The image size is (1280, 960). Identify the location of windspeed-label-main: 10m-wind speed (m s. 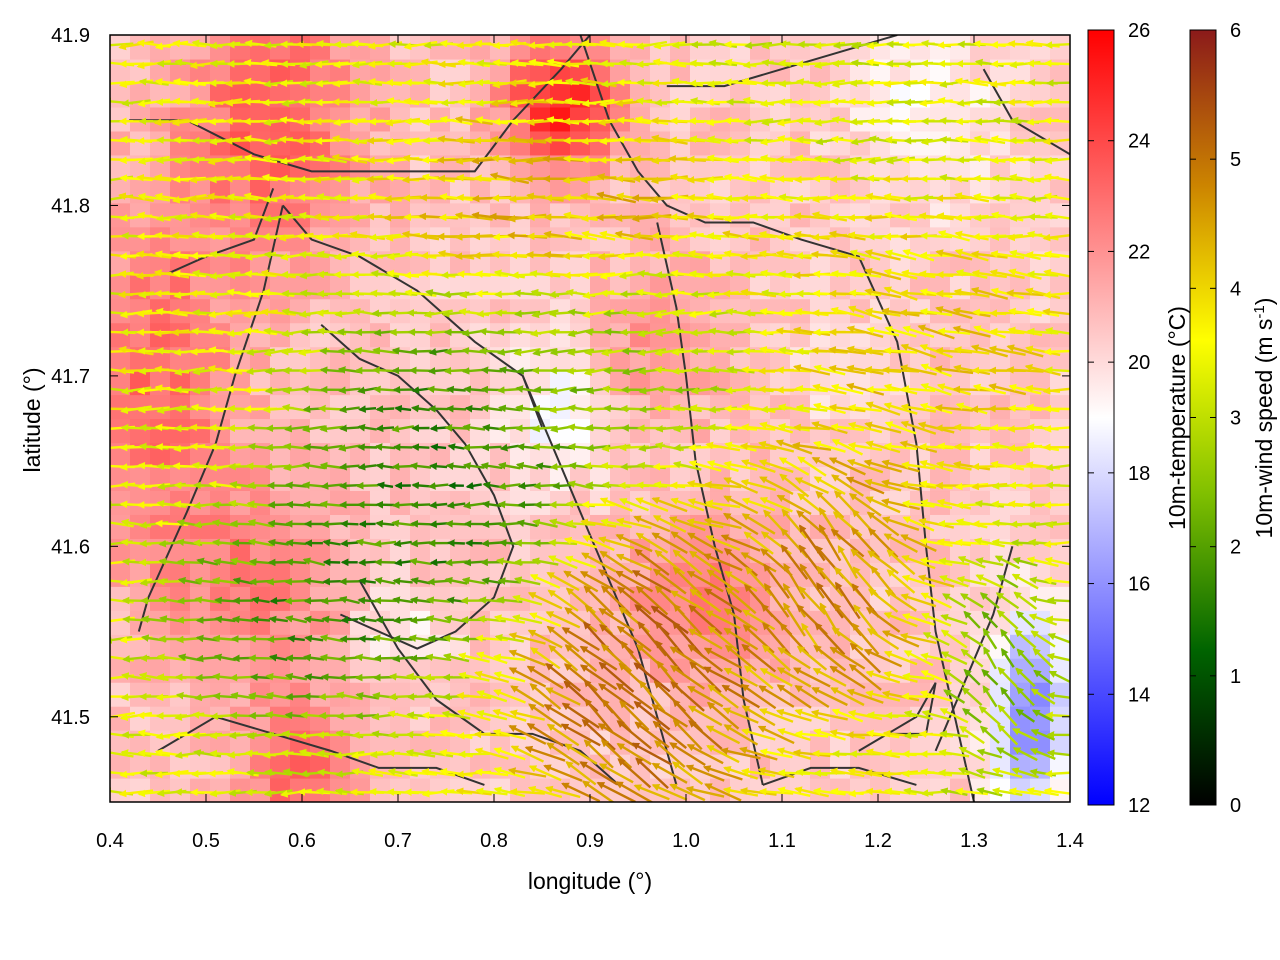
(1264, 429).